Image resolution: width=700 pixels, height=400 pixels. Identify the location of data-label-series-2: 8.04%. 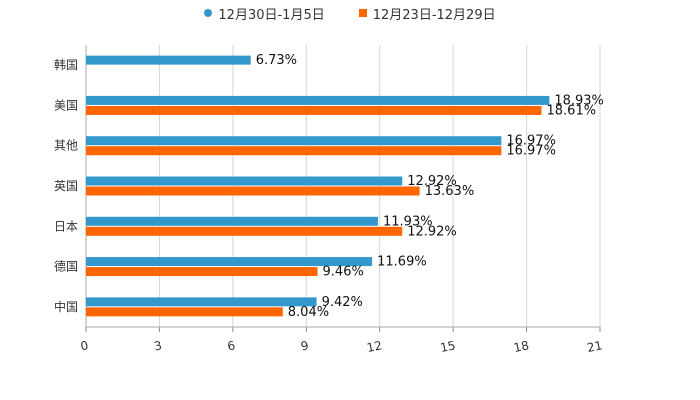
(308, 312).